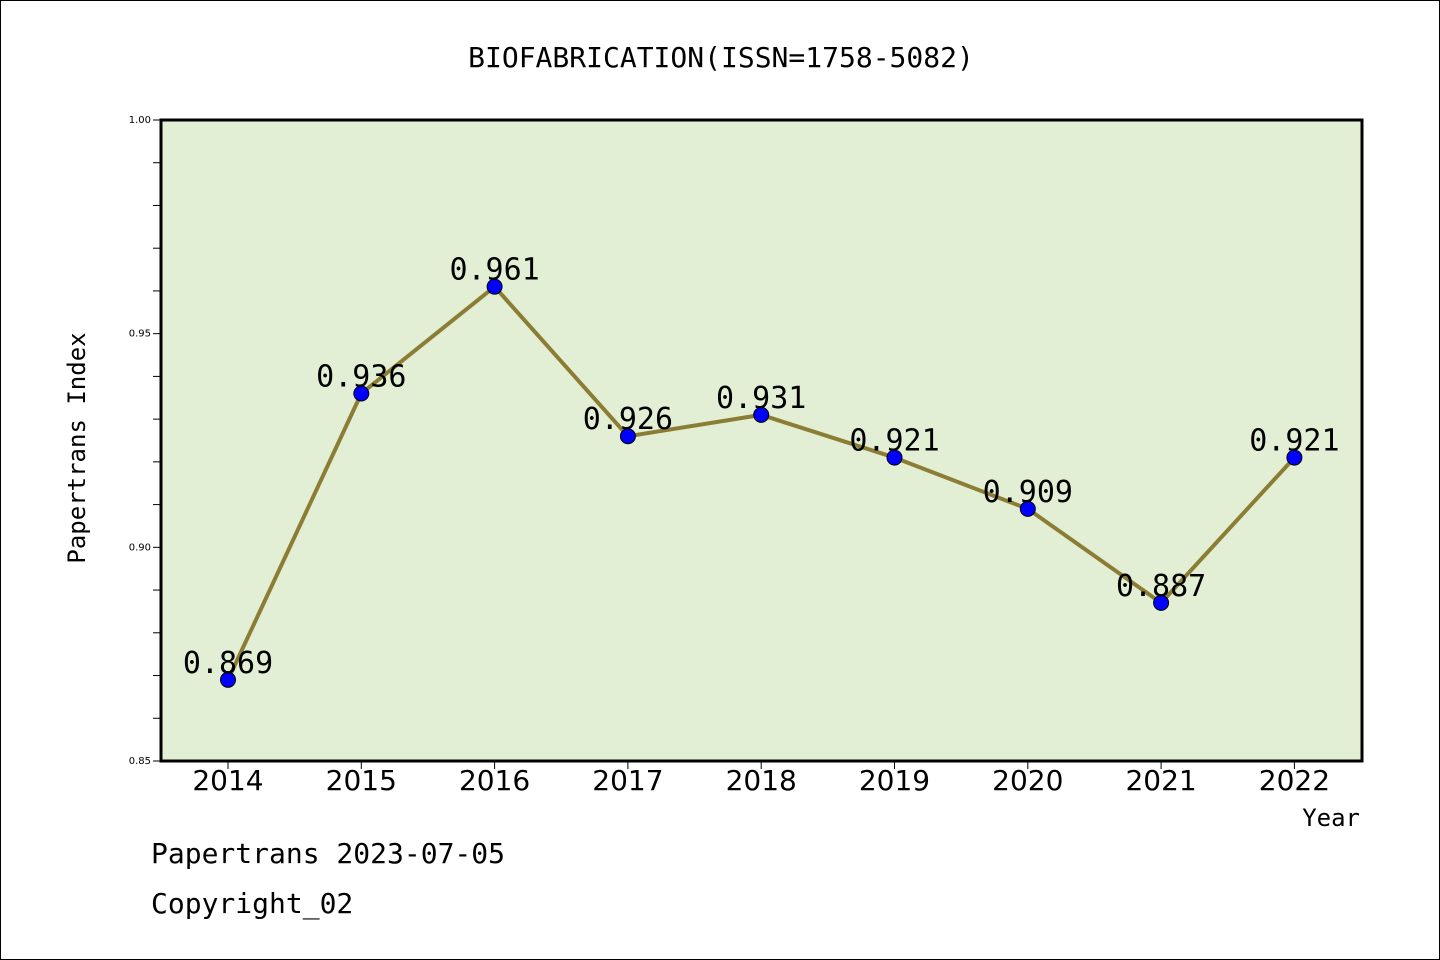 Image resolution: width=1440 pixels, height=960 pixels. I want to click on y-axis: 0.85 0.90 0.95 1.00, so click(145, 441).